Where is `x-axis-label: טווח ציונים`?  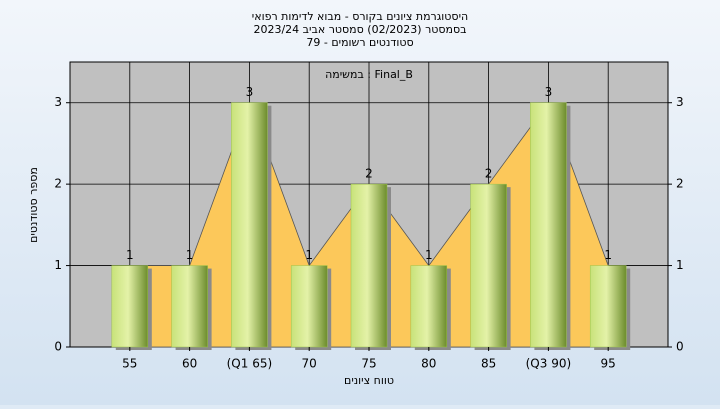
x-axis-label: טווח ציונים is located at coordinates (369, 380).